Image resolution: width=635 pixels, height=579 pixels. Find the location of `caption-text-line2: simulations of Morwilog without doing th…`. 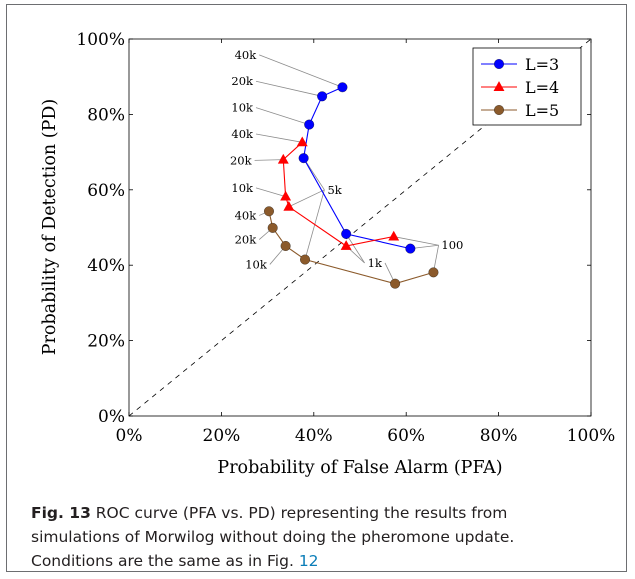

caption-text-line2: simulations of Morwilog without doing th… is located at coordinates (273, 537).